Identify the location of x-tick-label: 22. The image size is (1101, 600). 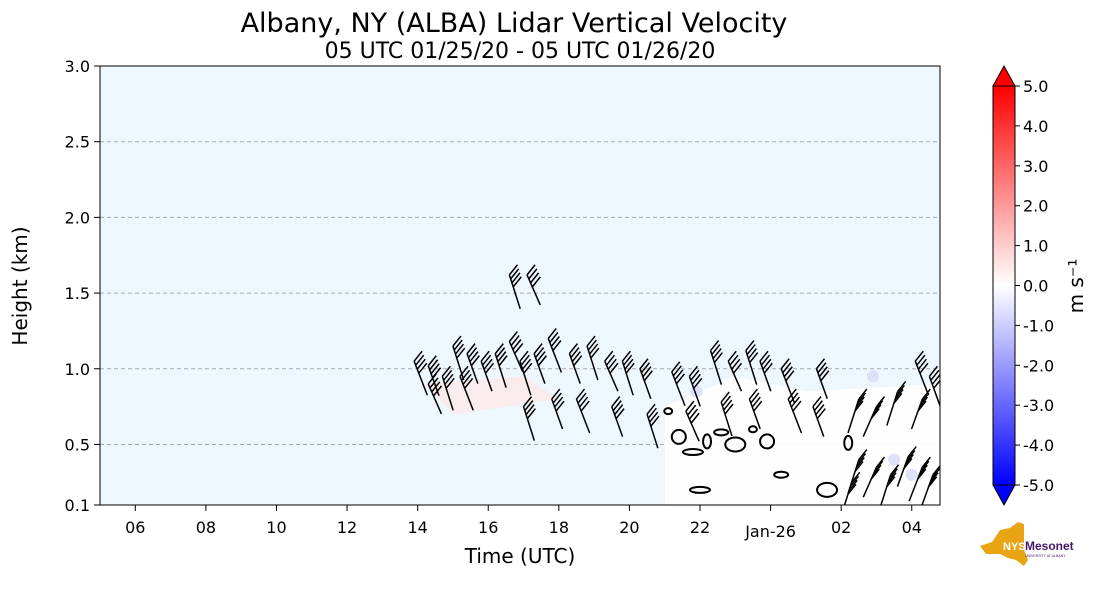
(700, 527).